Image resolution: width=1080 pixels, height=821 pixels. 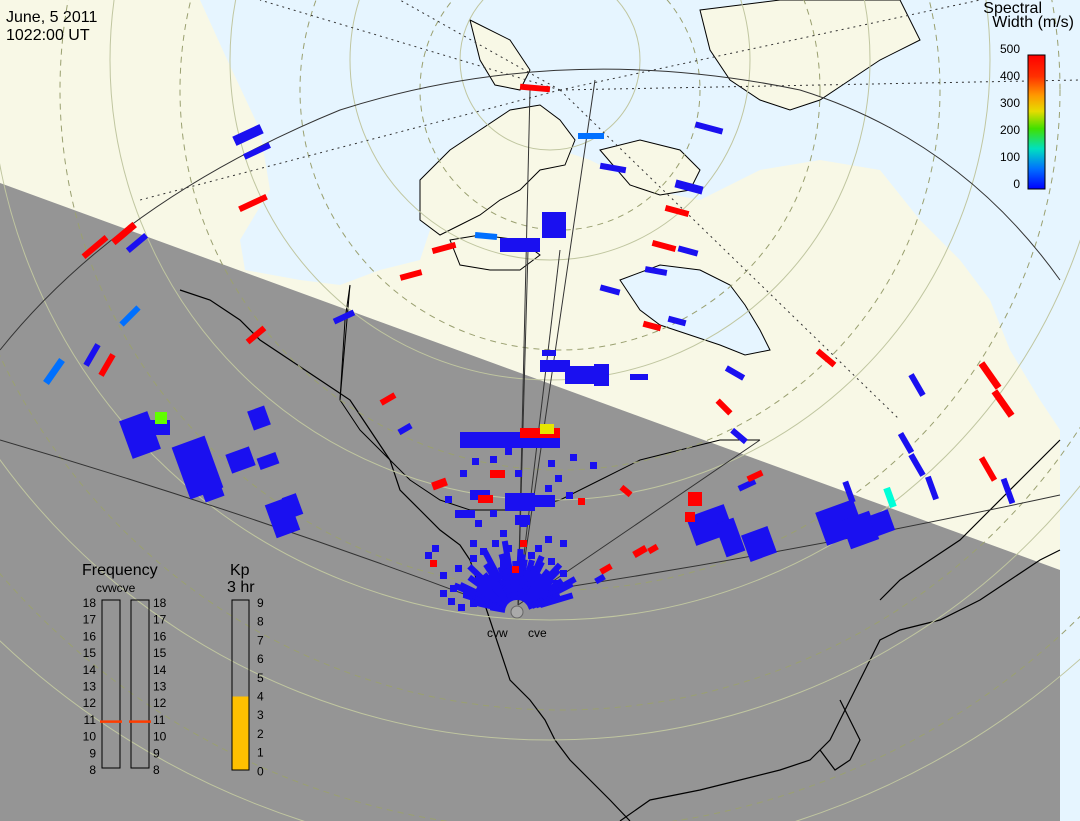 What do you see at coordinates (1010, 76) in the screenshot?
I see `colorbar-tick-label: 400` at bounding box center [1010, 76].